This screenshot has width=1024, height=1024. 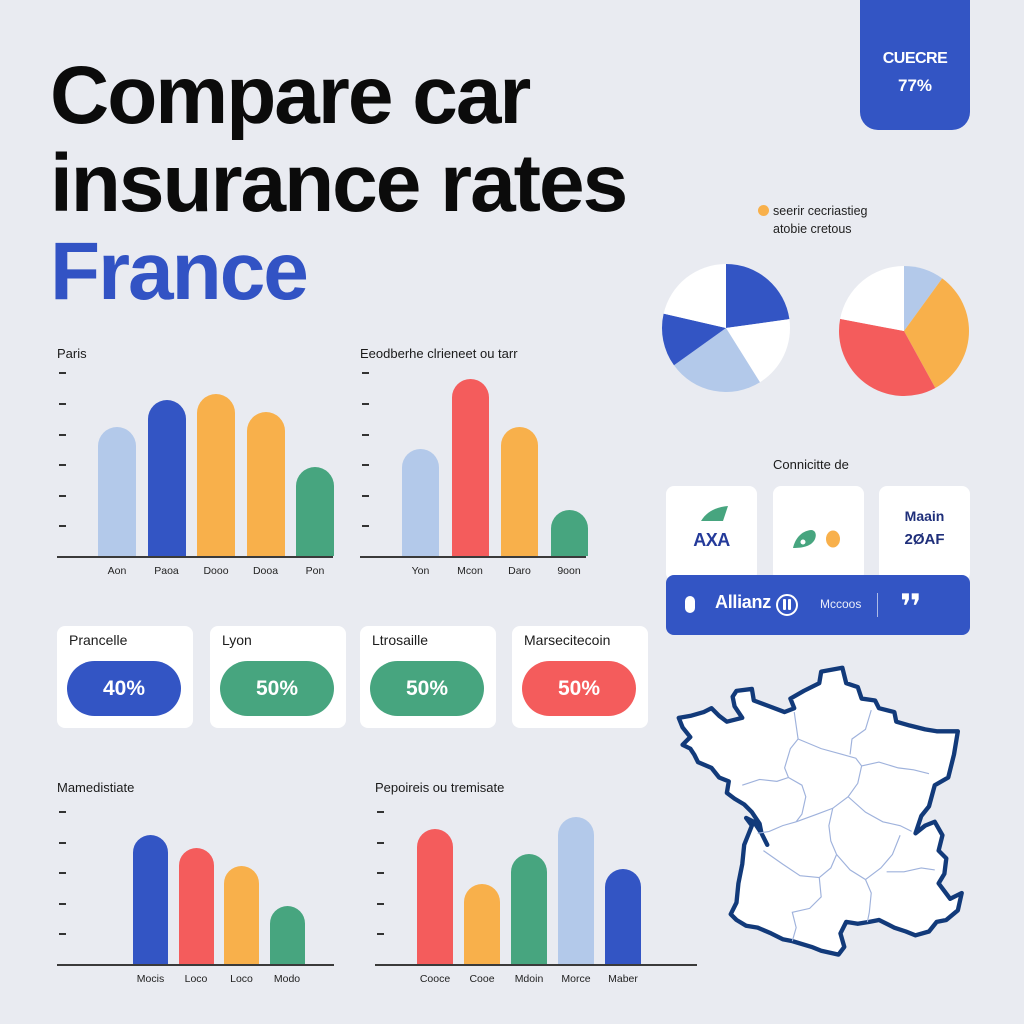 I want to click on rate-card-city: Lyon, so click(x=237, y=640).